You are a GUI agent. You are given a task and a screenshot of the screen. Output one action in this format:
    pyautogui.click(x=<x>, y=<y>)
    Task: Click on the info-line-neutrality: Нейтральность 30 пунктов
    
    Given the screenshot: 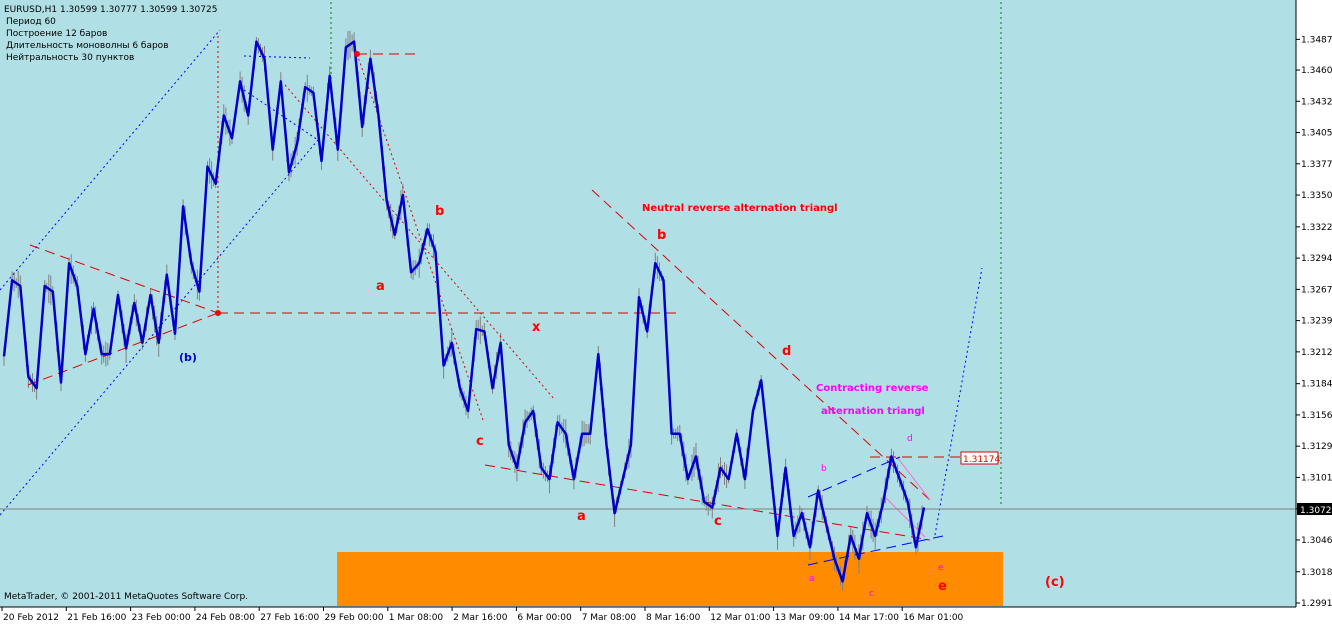 What is the action you would take?
    pyautogui.click(x=70, y=58)
    